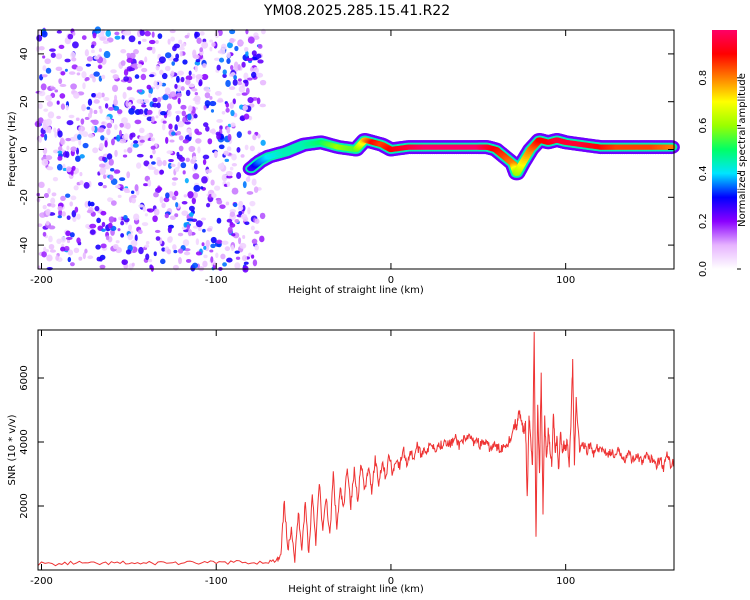 This screenshot has height=600, width=750. What do you see at coordinates (703, 221) in the screenshot?
I see `colorbar-tick-label: 0.2` at bounding box center [703, 221].